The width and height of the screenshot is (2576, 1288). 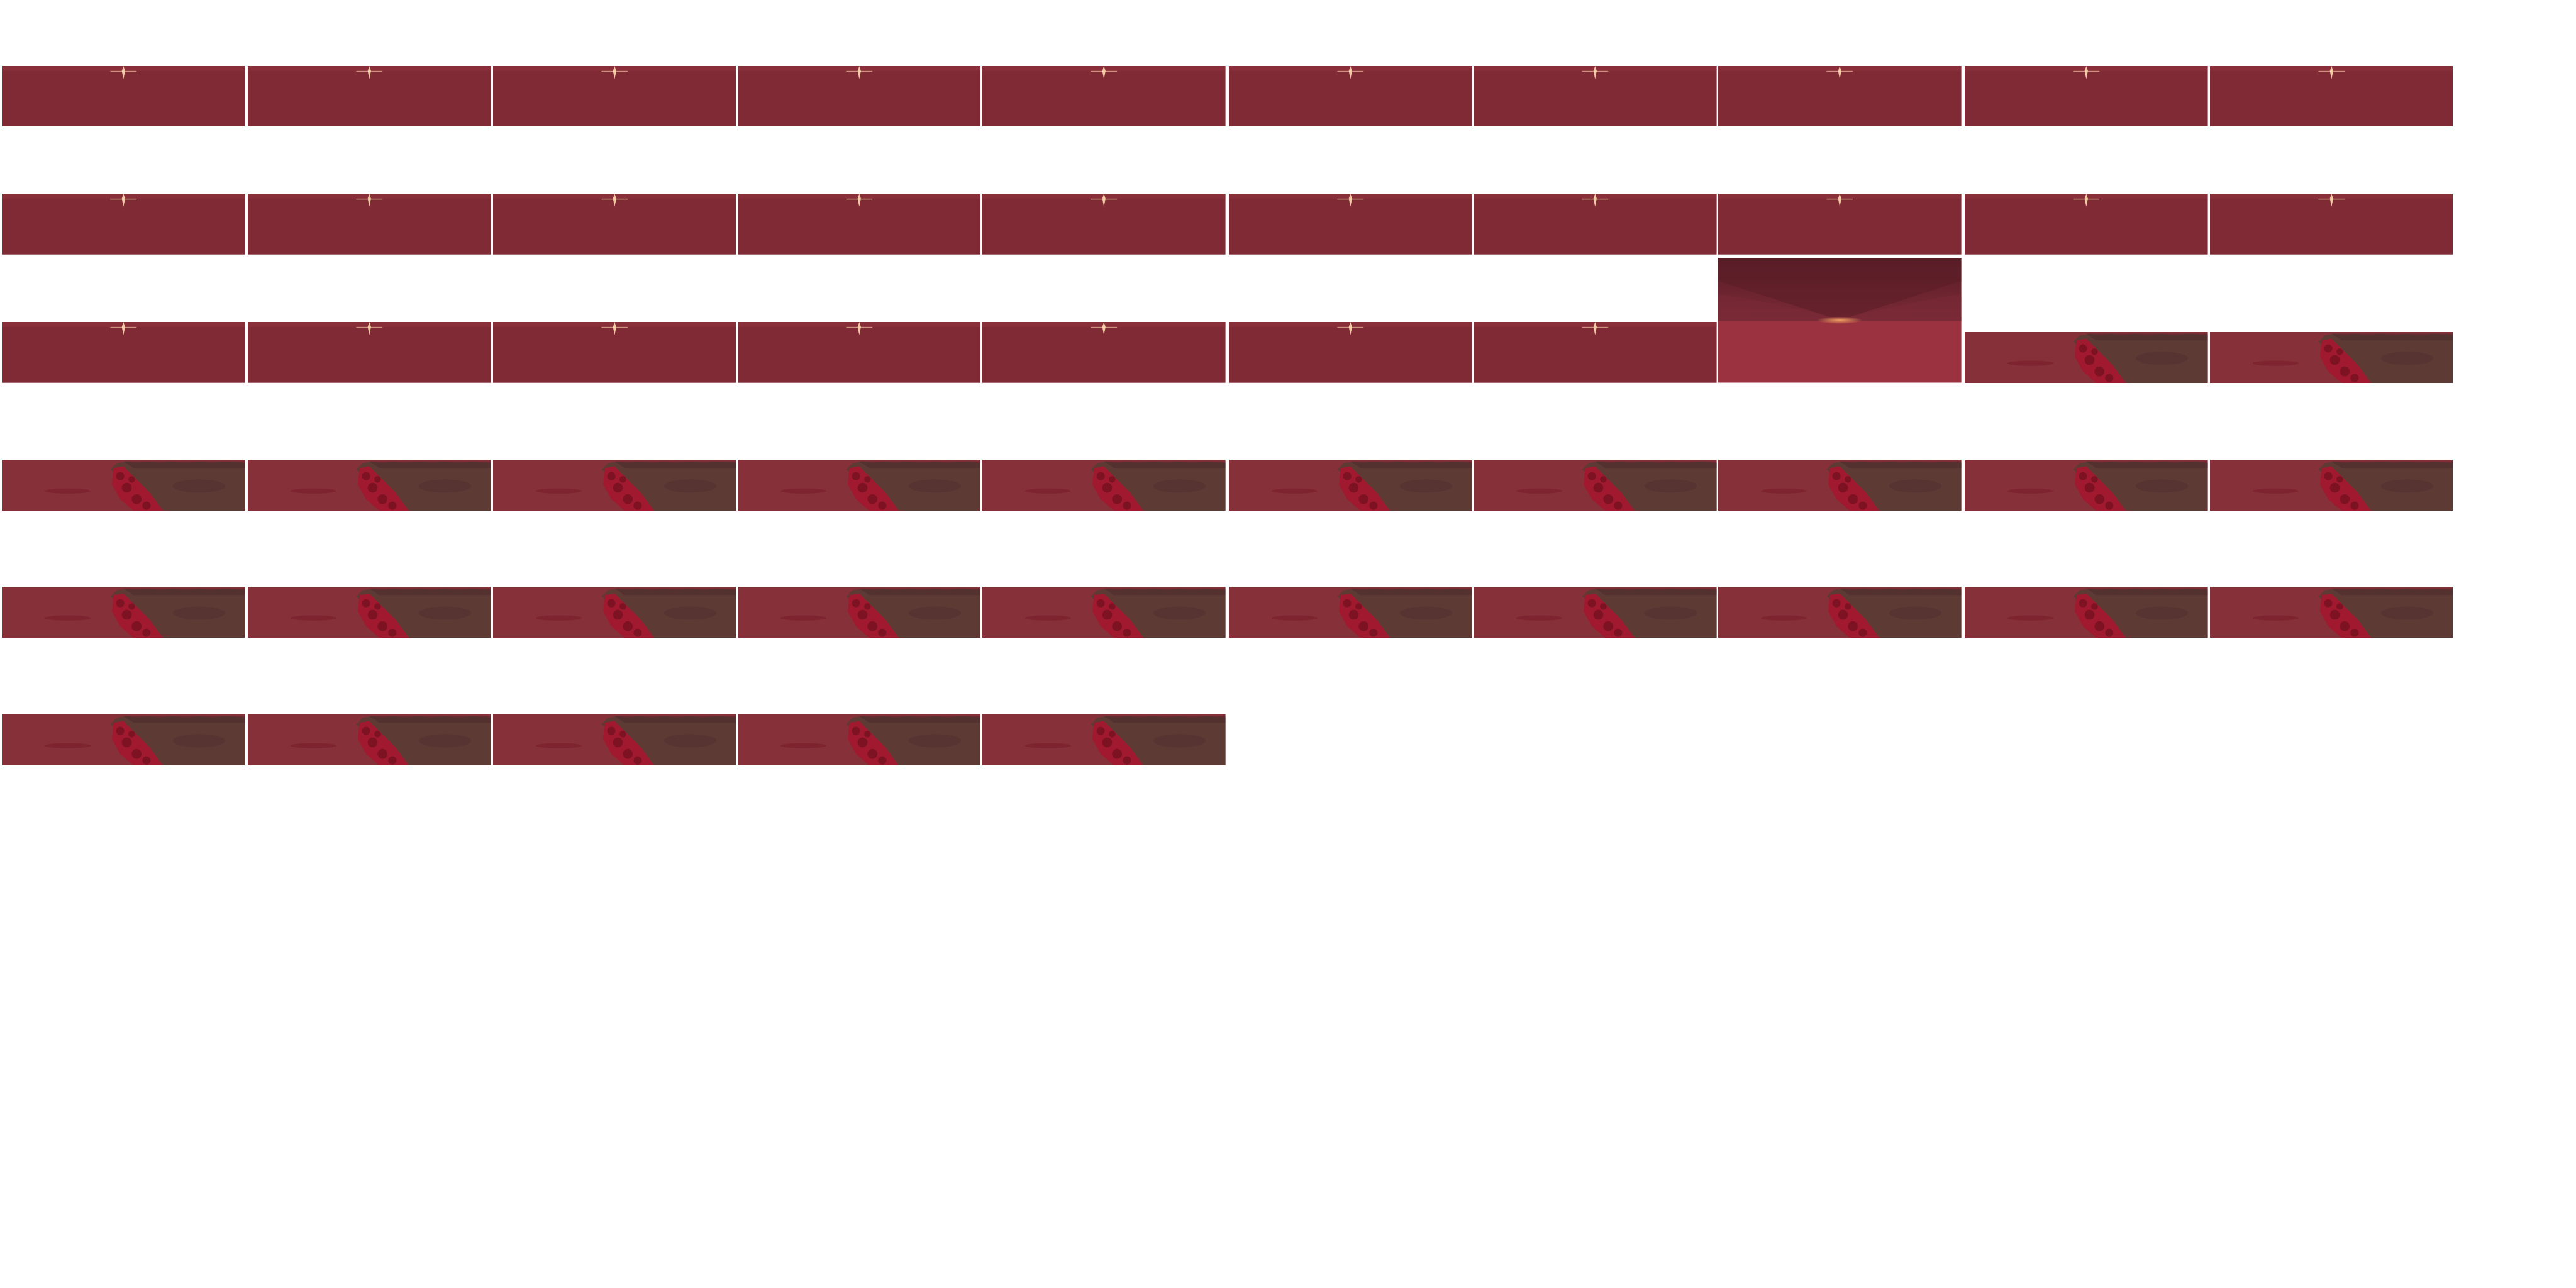 I want to click on horizon-sun, so click(x=1840, y=320).